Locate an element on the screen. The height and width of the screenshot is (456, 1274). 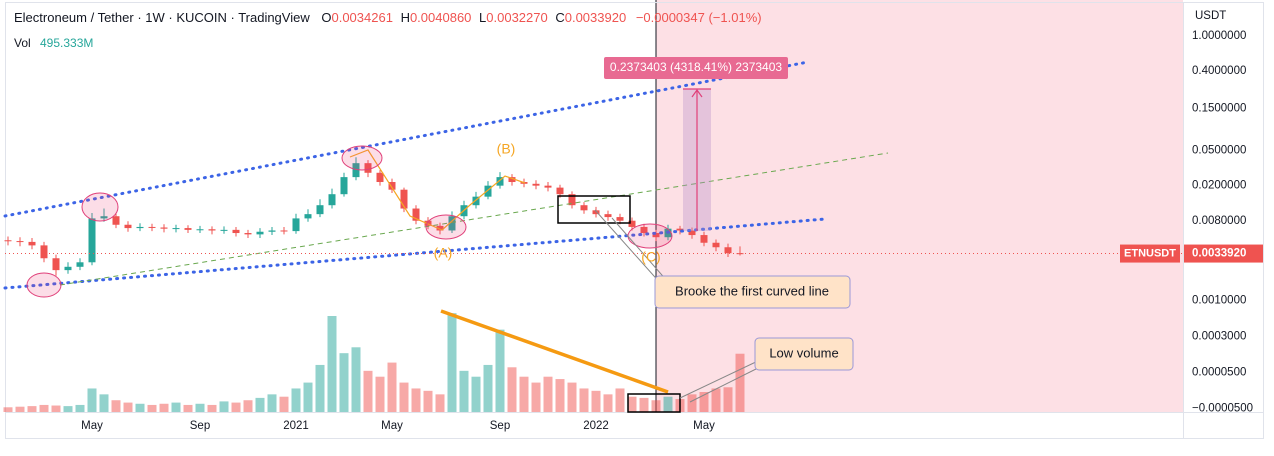
highlight-box is located at coordinates (594, 209).